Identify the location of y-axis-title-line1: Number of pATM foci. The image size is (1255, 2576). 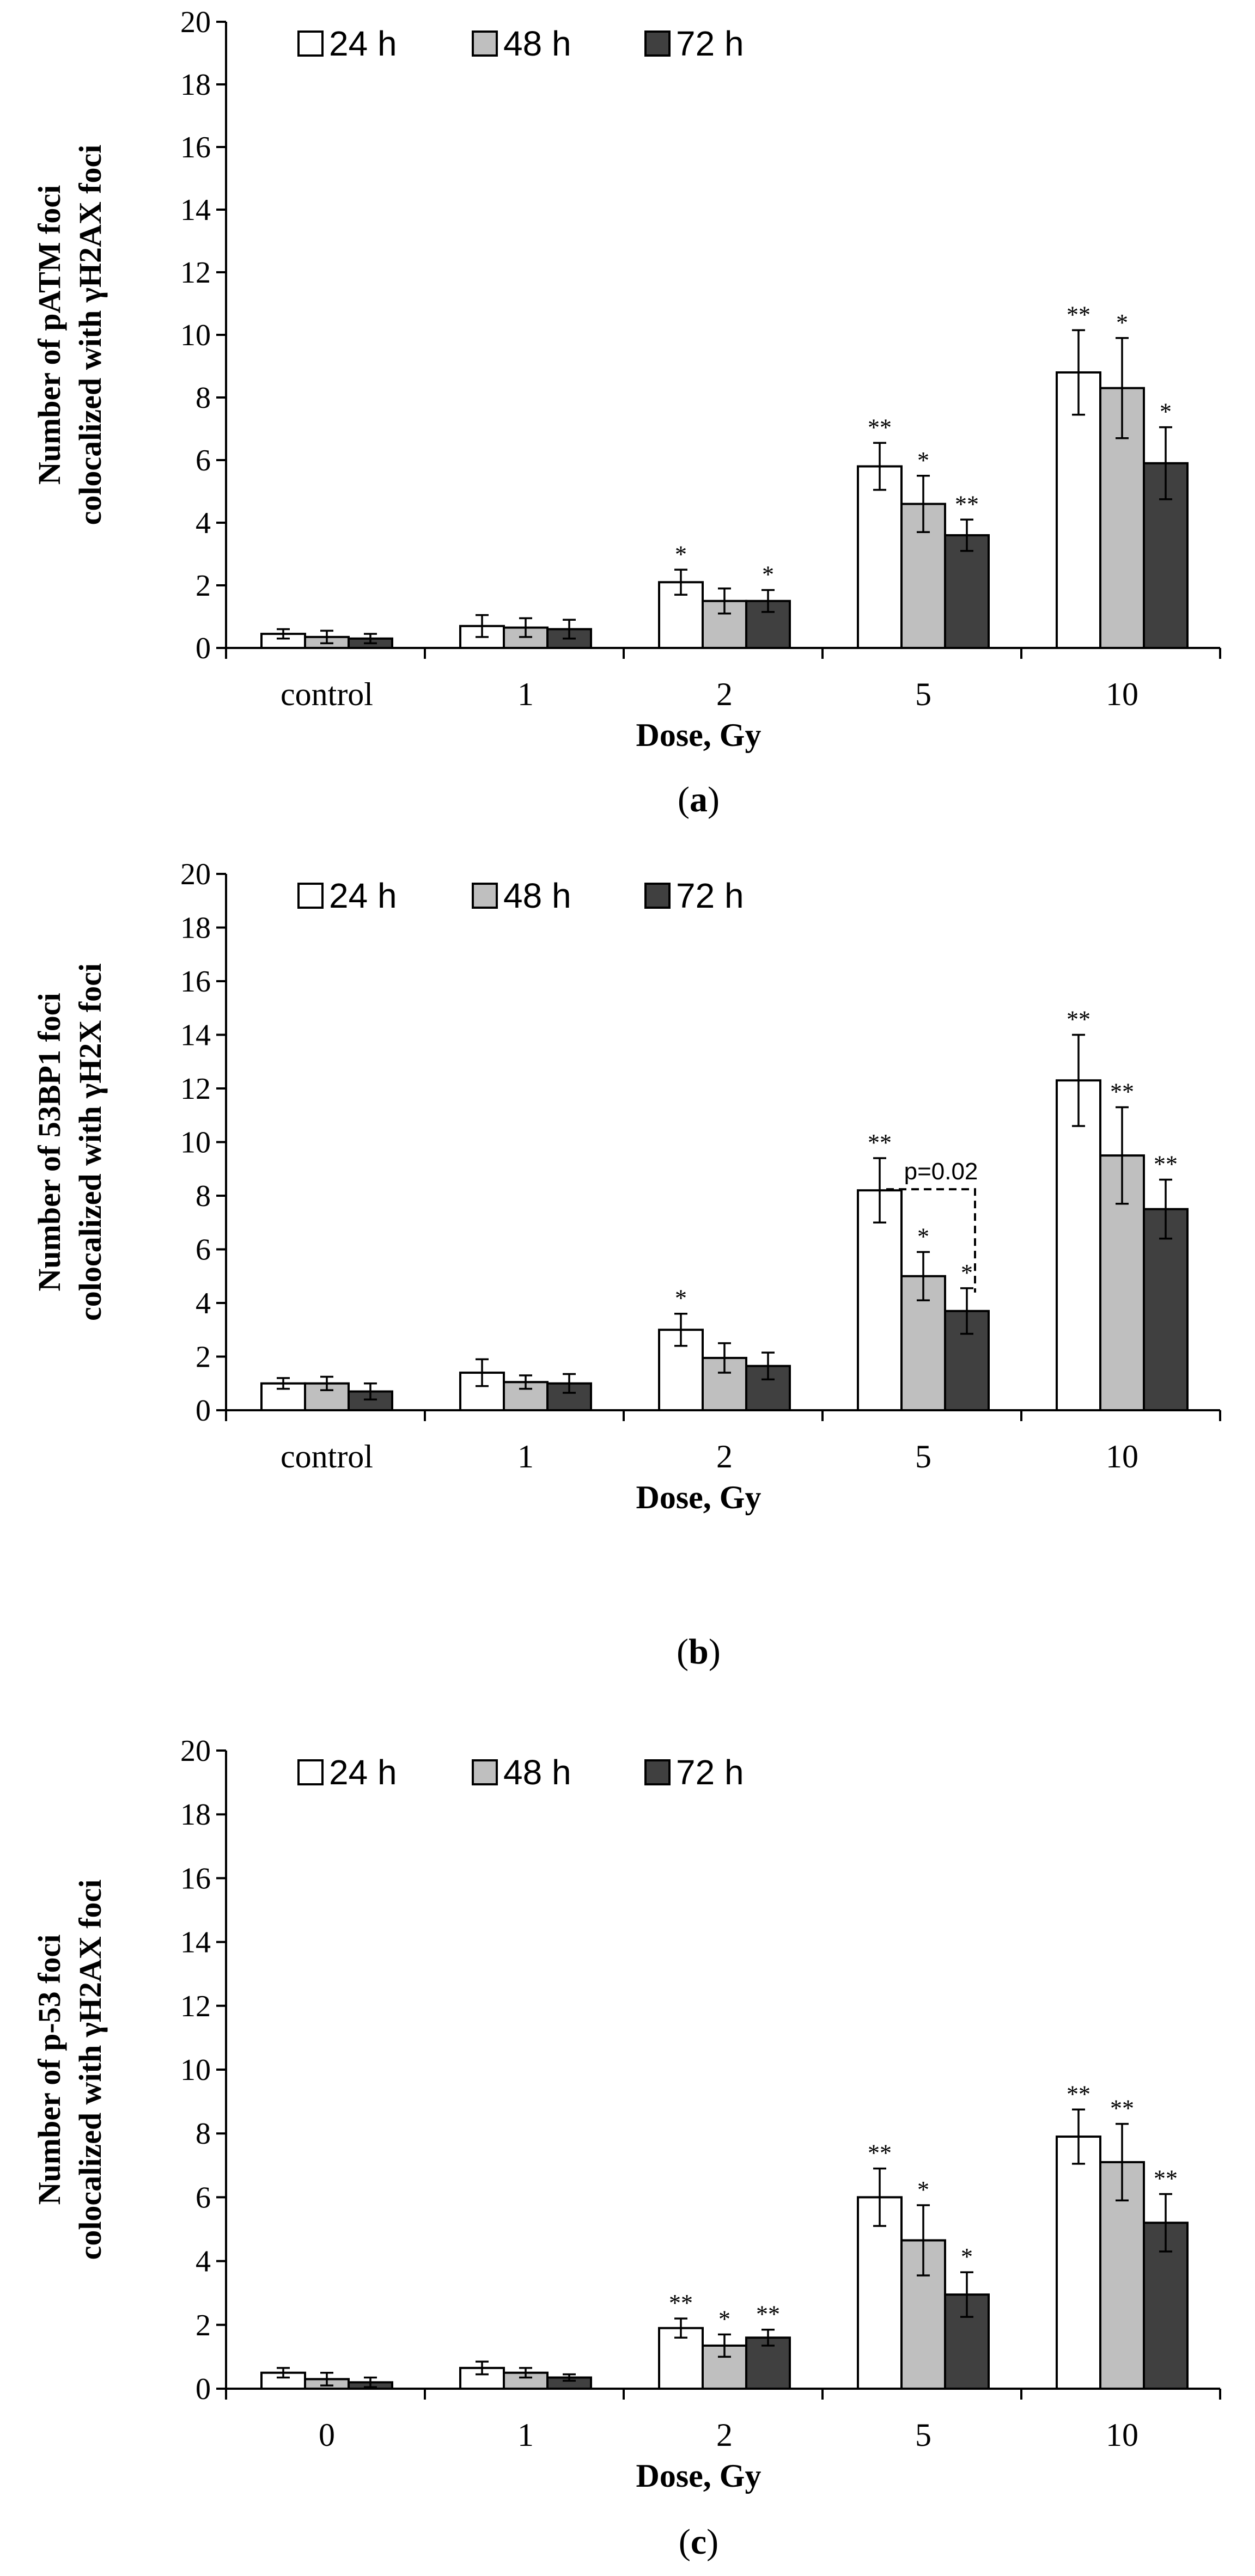
(50, 335).